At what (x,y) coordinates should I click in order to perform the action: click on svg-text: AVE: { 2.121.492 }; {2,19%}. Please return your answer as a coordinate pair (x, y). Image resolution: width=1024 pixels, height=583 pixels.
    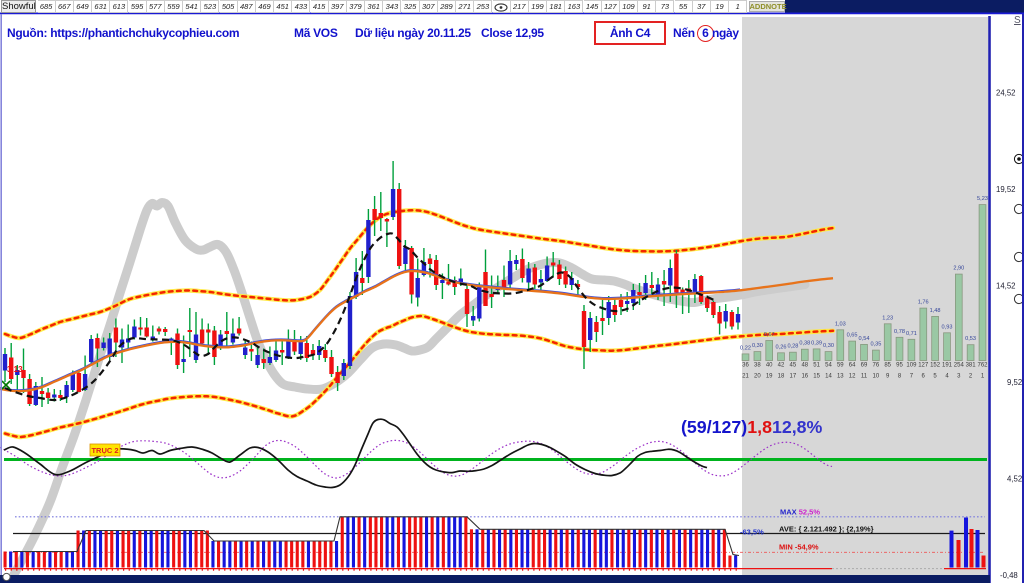
    Looking at the image, I should click on (826, 529).